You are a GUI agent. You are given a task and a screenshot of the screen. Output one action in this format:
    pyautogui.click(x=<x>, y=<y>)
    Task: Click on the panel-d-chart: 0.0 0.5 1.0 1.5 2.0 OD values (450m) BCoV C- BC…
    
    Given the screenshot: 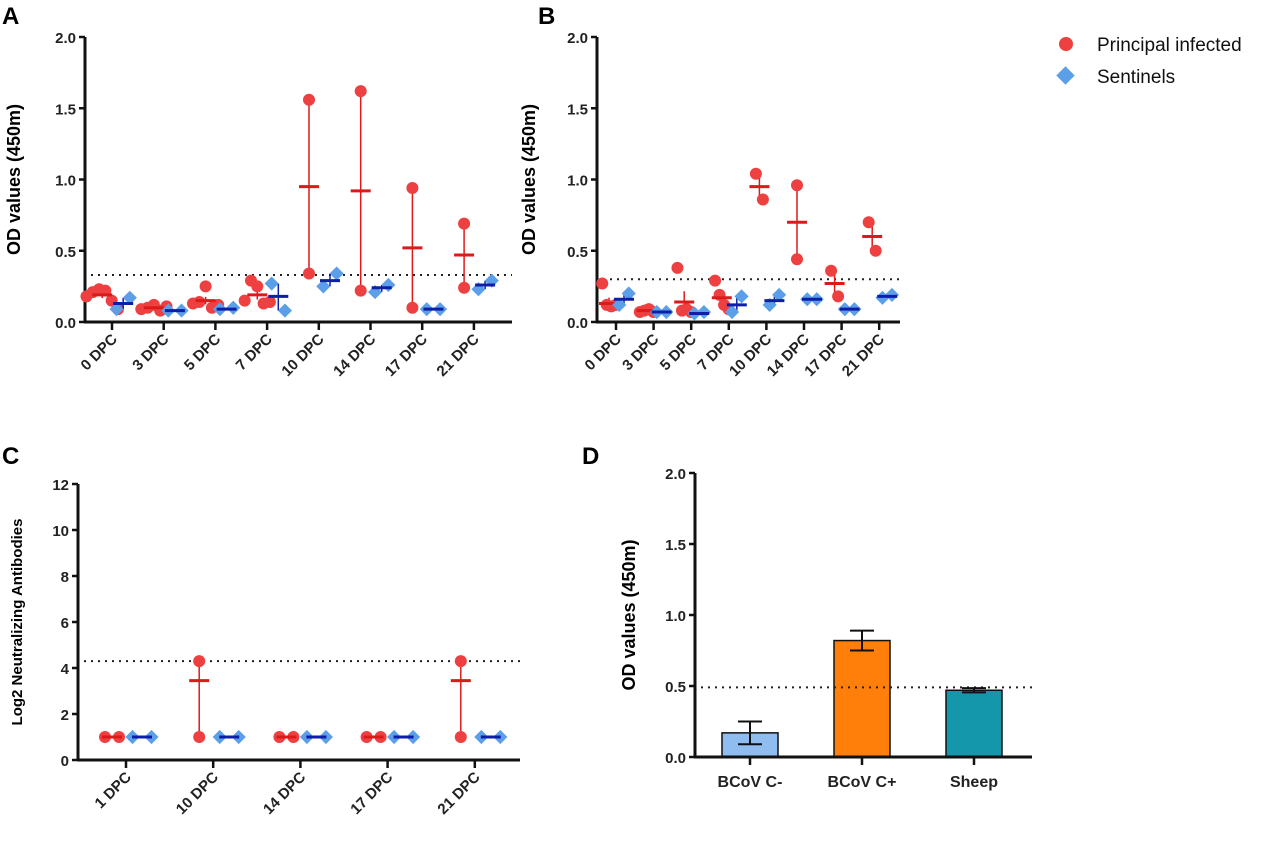 What is the action you would take?
    pyautogui.click(x=825, y=628)
    